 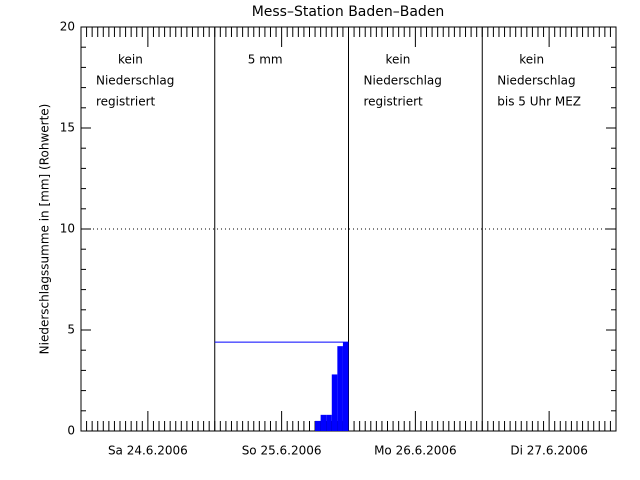 What do you see at coordinates (71, 330) in the screenshot?
I see `y-tick-label: 5` at bounding box center [71, 330].